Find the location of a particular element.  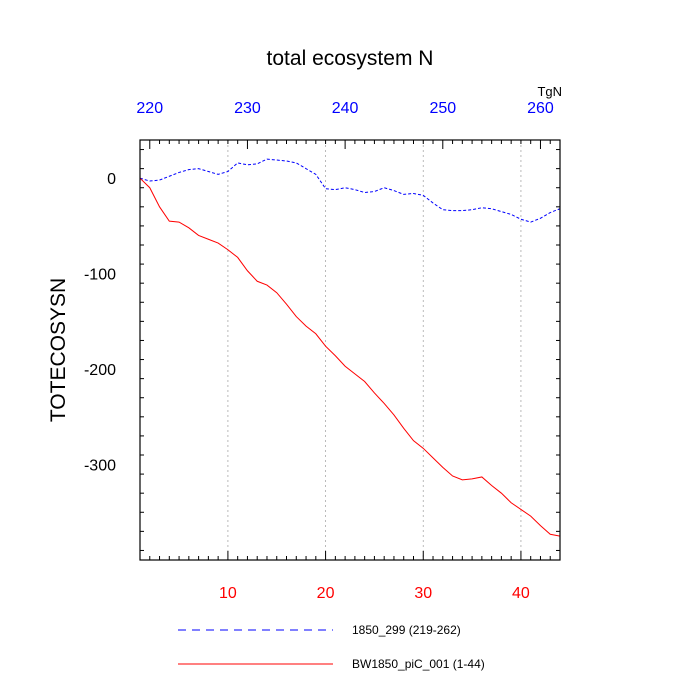

y-tick-label--100: -100 is located at coordinates (100, 275).